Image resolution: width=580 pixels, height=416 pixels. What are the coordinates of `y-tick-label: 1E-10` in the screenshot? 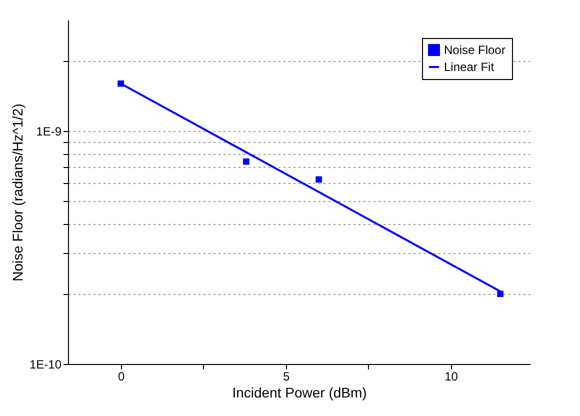 It's located at (45, 365).